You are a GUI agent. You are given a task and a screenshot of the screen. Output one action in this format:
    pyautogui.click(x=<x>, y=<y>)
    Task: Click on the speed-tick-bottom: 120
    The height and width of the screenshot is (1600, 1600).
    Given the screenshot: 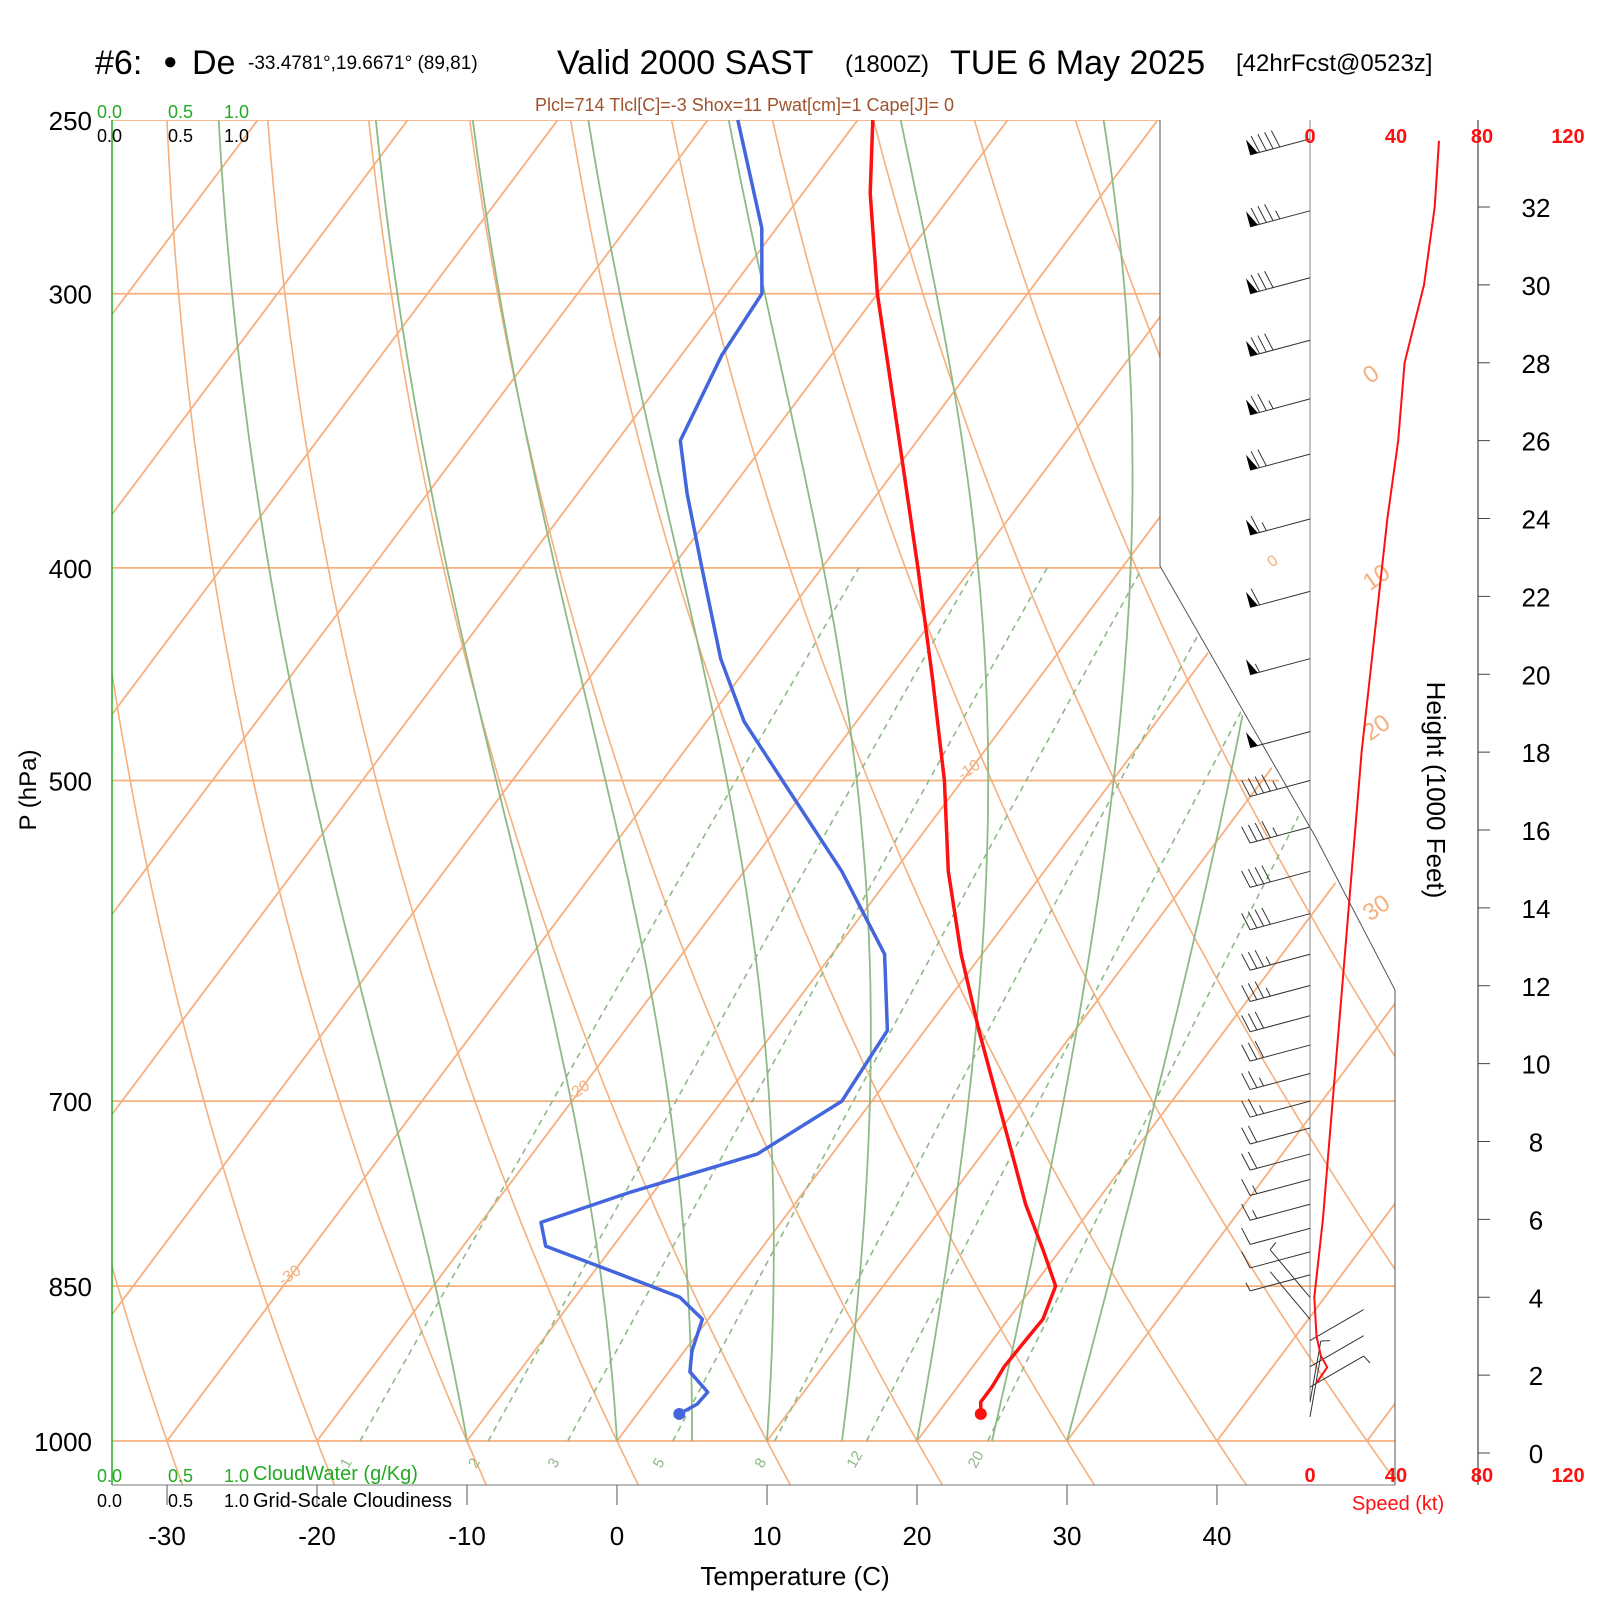 What is the action you would take?
    pyautogui.click(x=1567, y=1476)
    